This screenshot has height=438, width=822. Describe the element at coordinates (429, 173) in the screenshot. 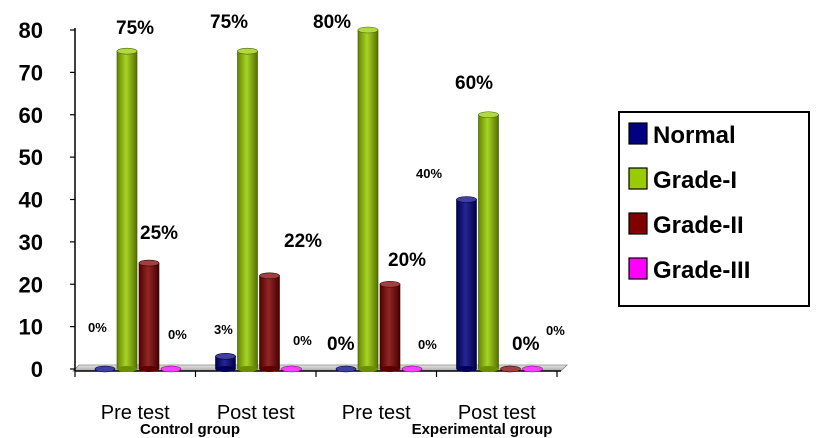

I see `data-label: 40%` at that location.